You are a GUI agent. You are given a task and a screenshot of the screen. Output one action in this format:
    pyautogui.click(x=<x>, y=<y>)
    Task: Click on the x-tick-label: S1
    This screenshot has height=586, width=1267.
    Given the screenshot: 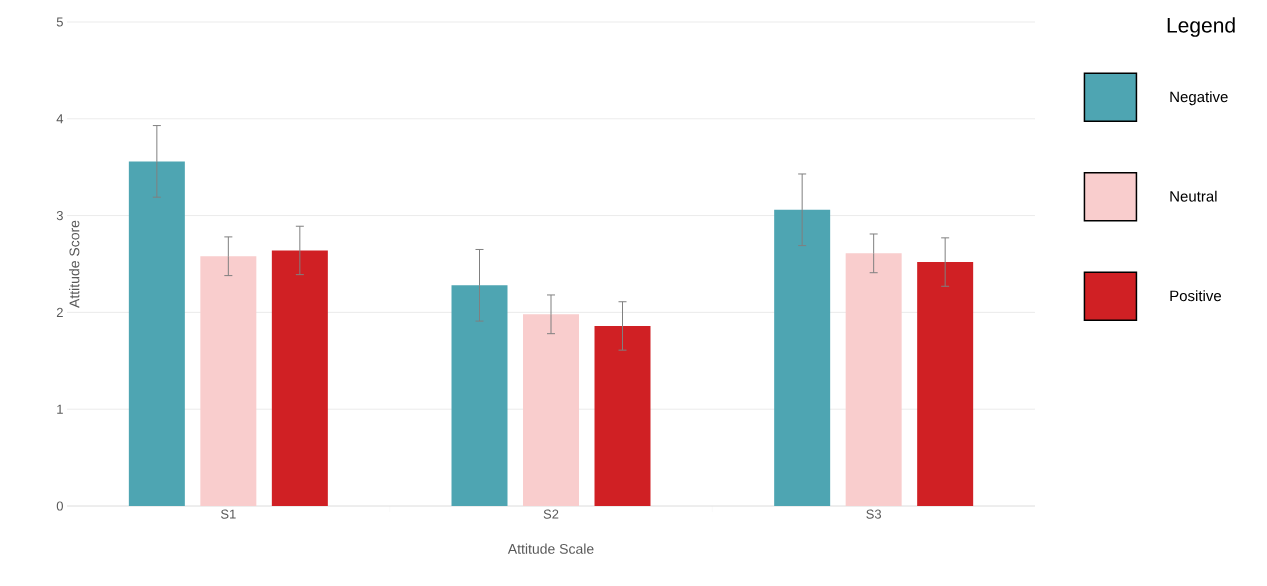 What is the action you would take?
    pyautogui.click(x=228, y=514)
    